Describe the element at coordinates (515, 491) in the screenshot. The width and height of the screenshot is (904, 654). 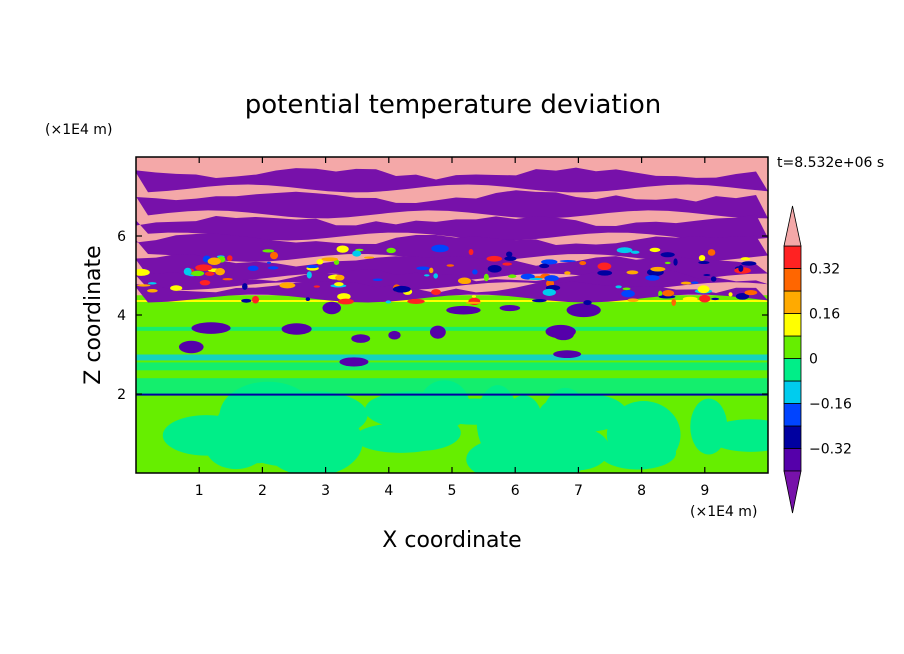
I see `x-tick-label: 6` at that location.